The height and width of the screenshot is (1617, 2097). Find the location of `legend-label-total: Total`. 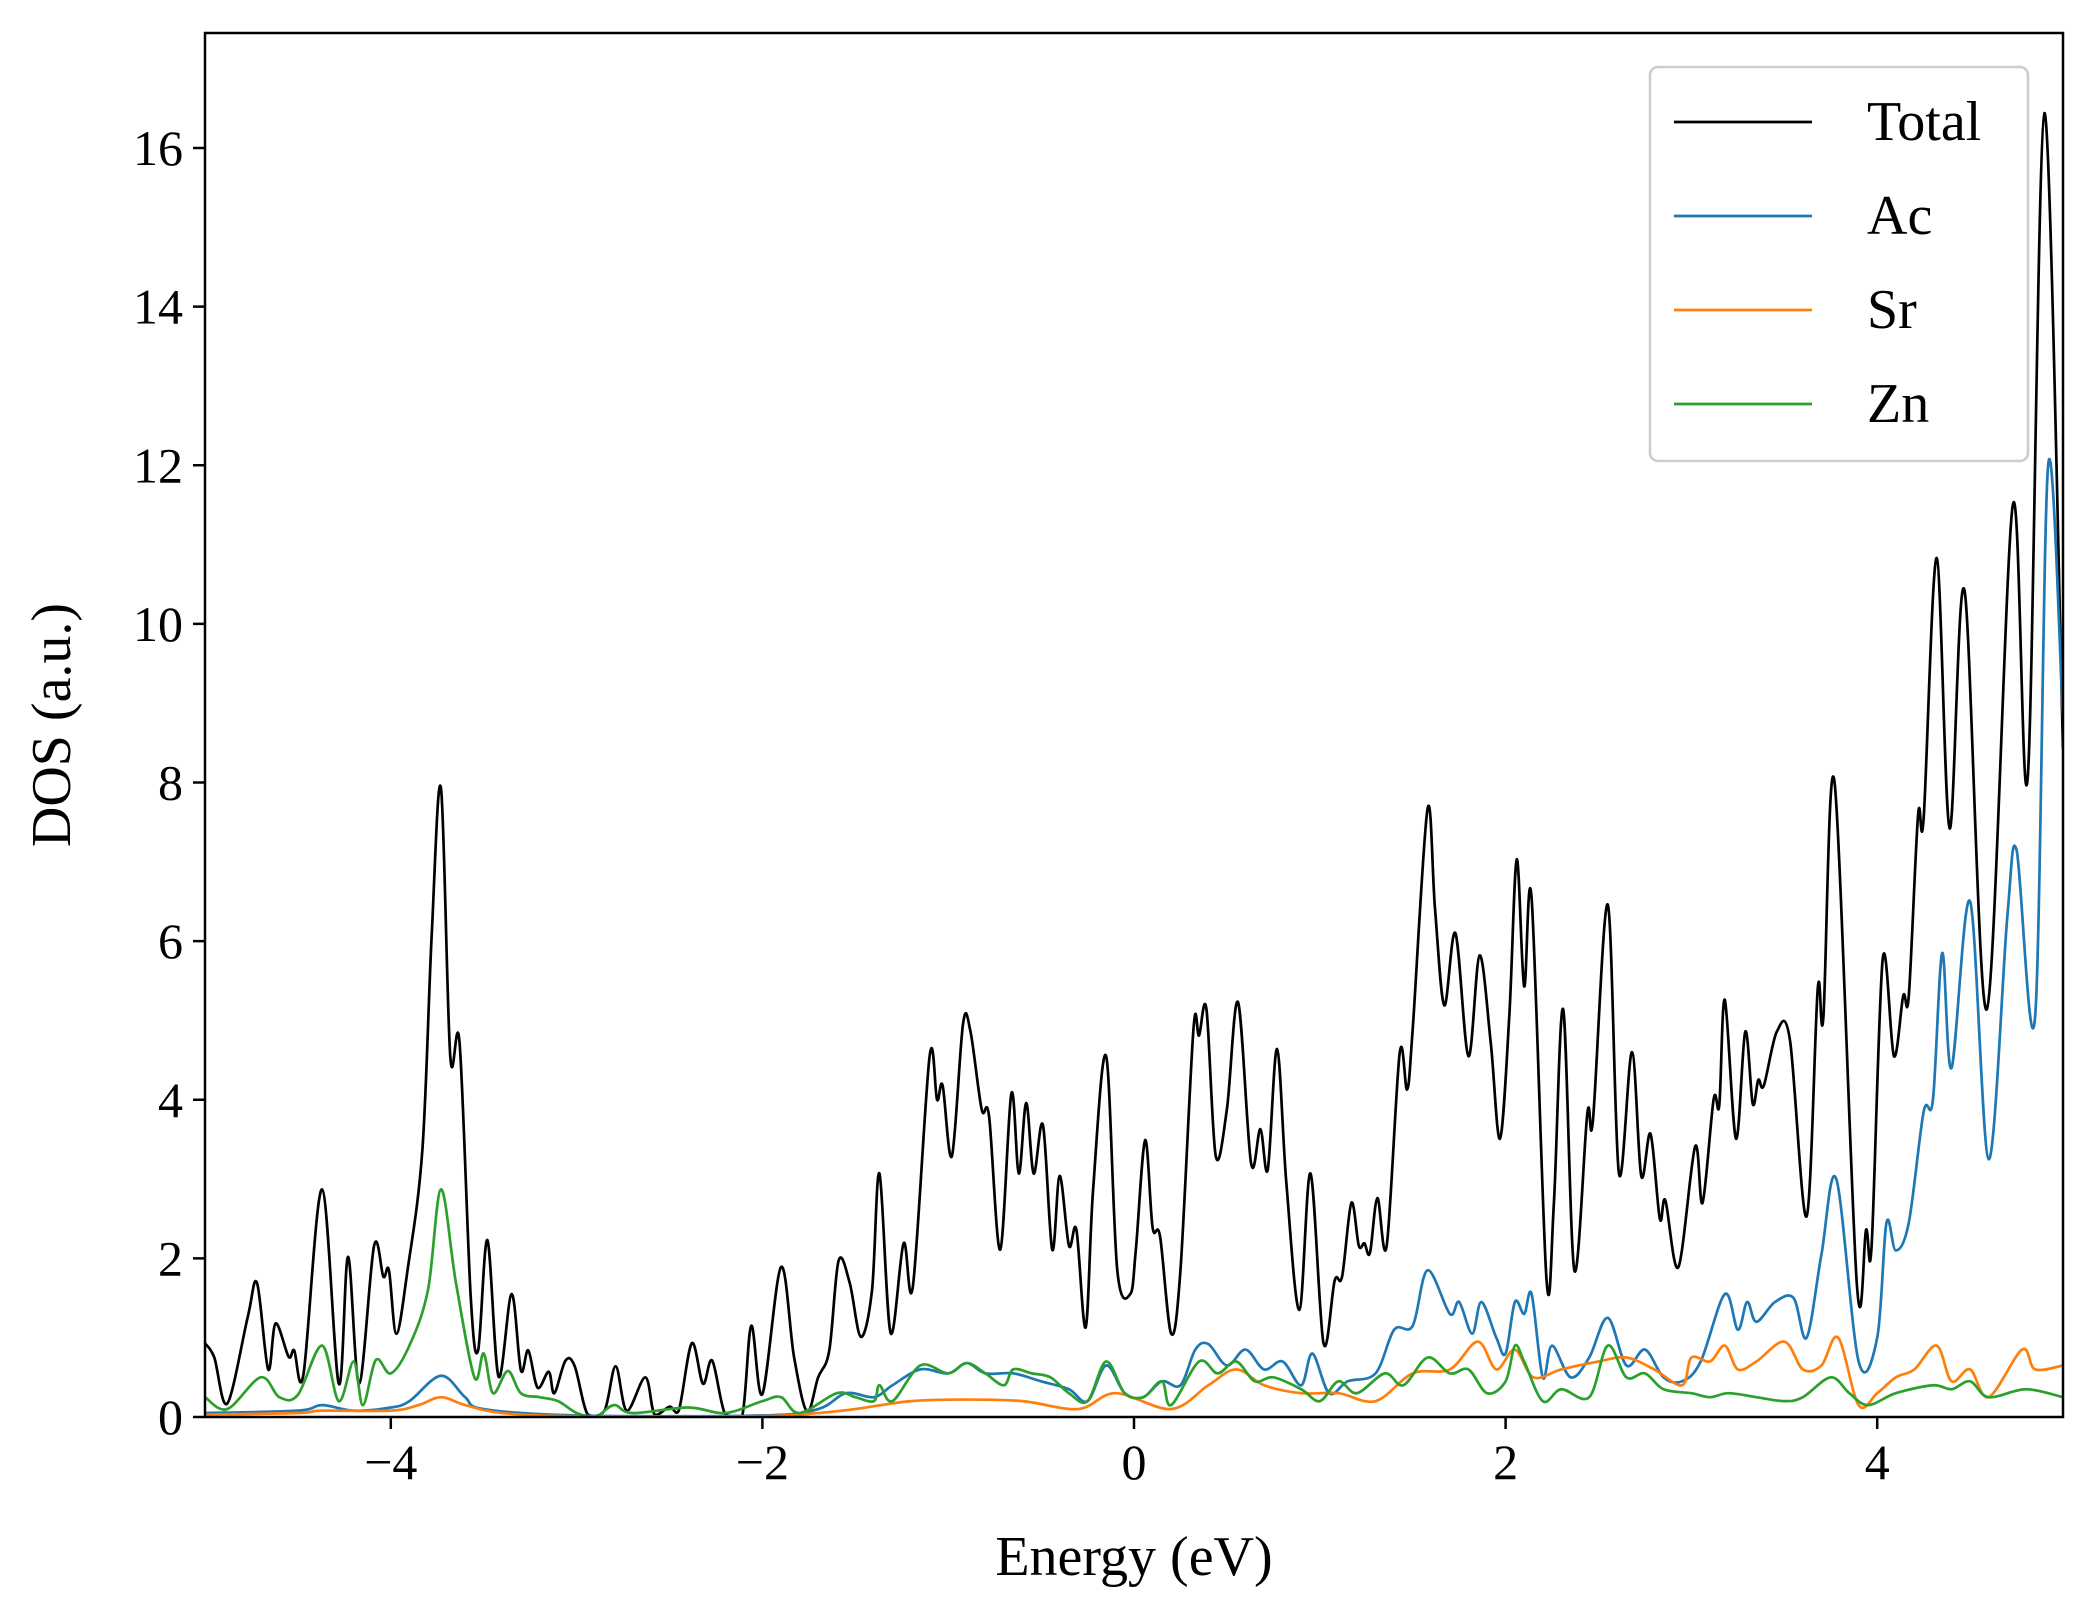

legend-label-total: Total is located at coordinates (1924, 122).